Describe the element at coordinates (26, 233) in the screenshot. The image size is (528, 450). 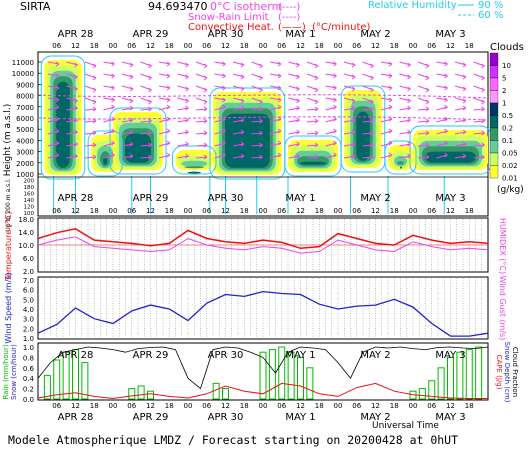
I see `temp-tick: 14.0` at that location.